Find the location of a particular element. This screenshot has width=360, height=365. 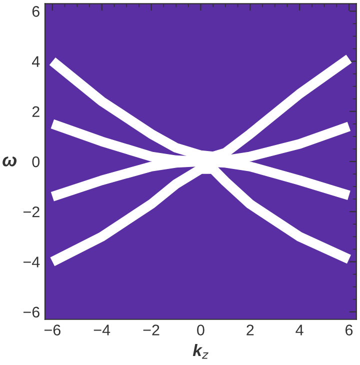

x-tick-label: −4 is located at coordinates (102, 330).